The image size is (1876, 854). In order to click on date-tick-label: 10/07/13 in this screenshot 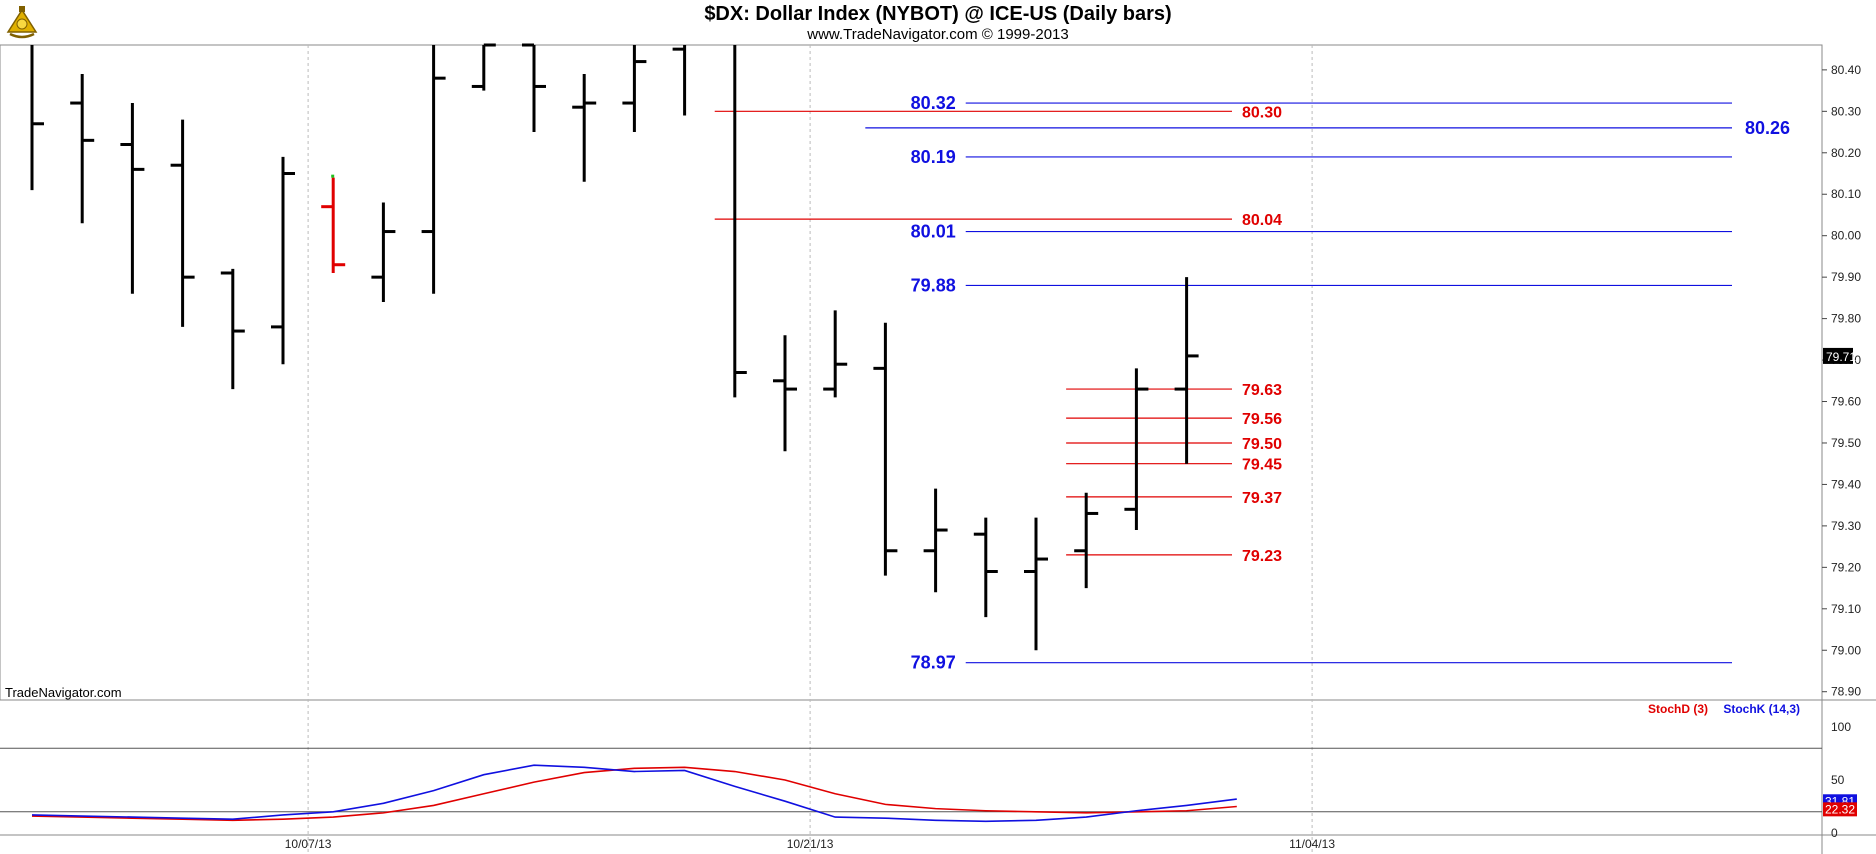, I will do `click(308, 844)`.